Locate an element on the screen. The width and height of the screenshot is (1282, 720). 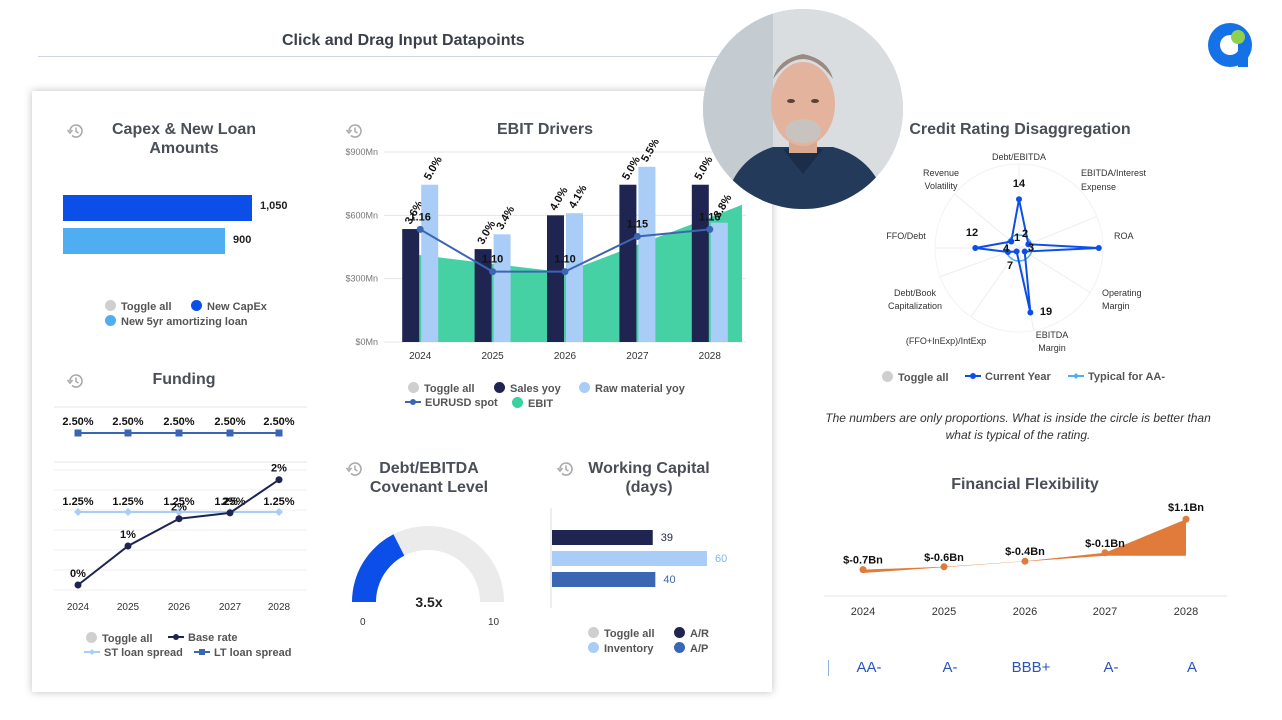
wc-legend-toggle: Toggle all is located at coordinates (621, 633).